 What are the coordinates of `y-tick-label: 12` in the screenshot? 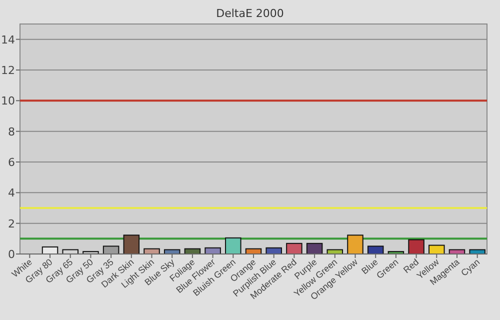 It's located at (8, 70).